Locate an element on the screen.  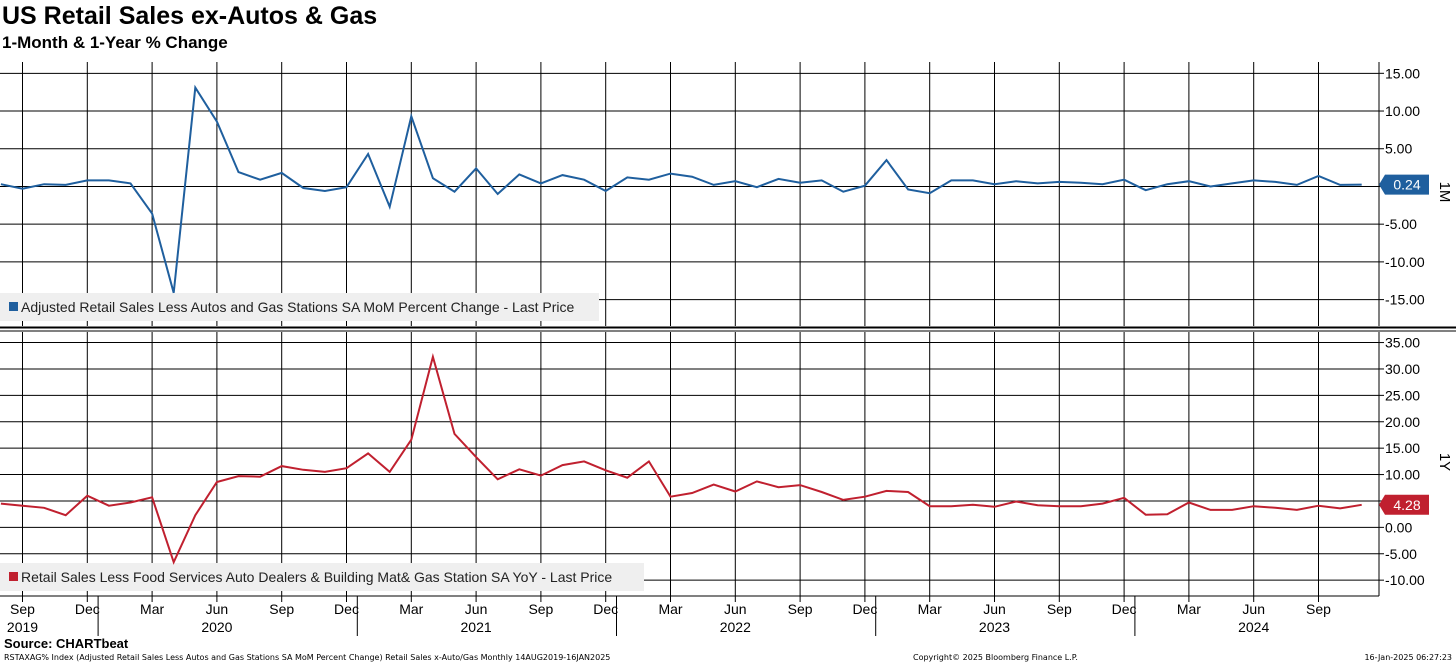
chart-subtitle: 1-Month & 1-Year % Change is located at coordinates (115, 42).